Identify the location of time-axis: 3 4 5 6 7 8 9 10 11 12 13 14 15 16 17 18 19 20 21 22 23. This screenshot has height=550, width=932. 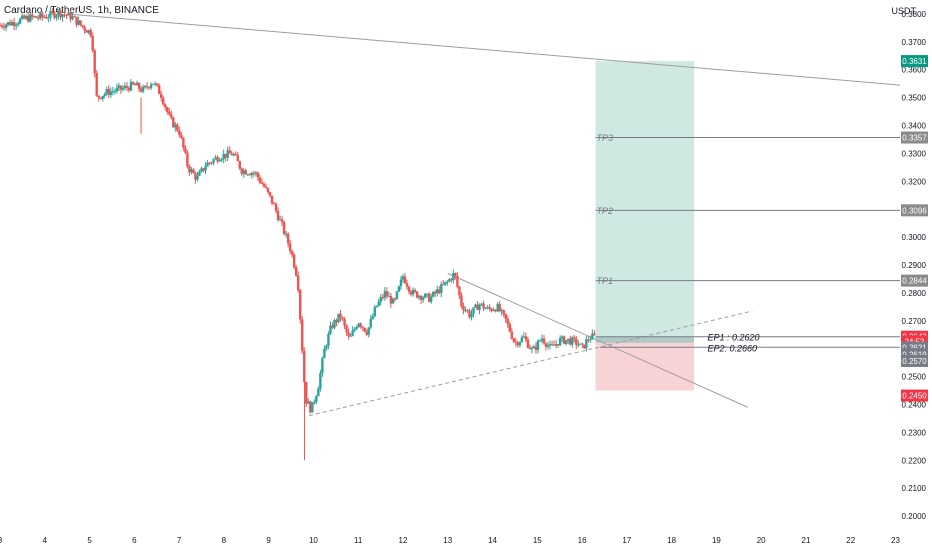
(450, 540).